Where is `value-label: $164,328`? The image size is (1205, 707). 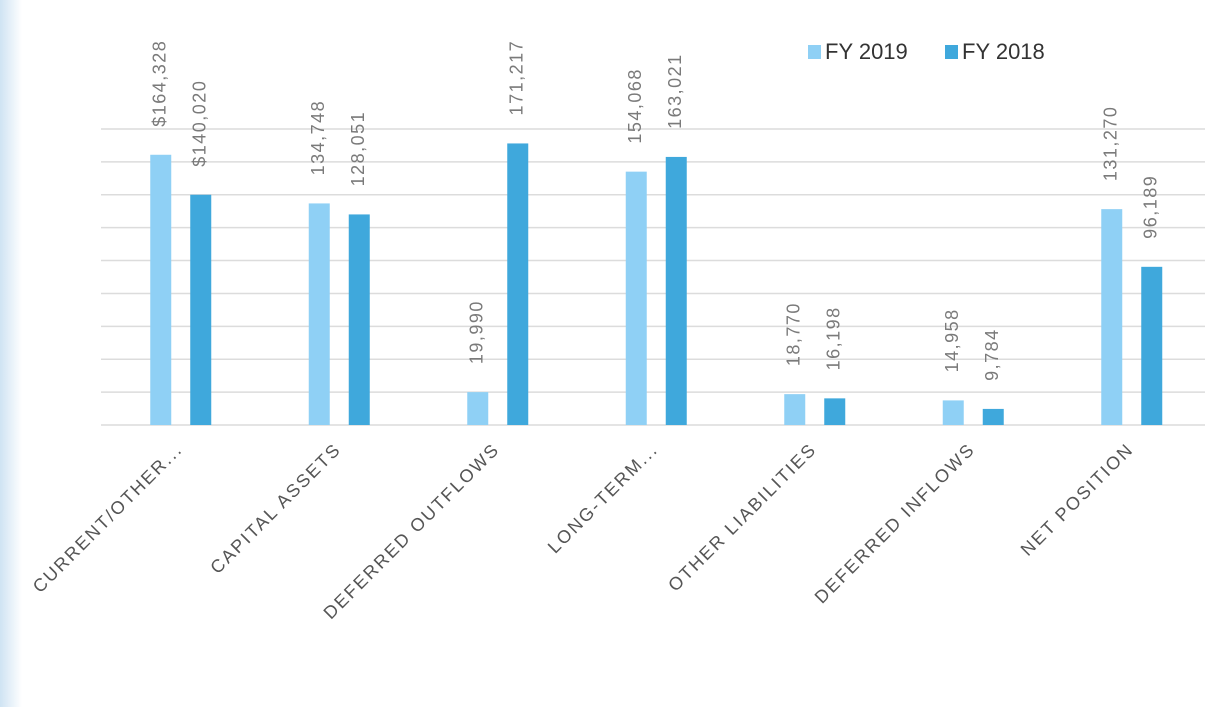
value-label: $164,328 is located at coordinates (160, 83).